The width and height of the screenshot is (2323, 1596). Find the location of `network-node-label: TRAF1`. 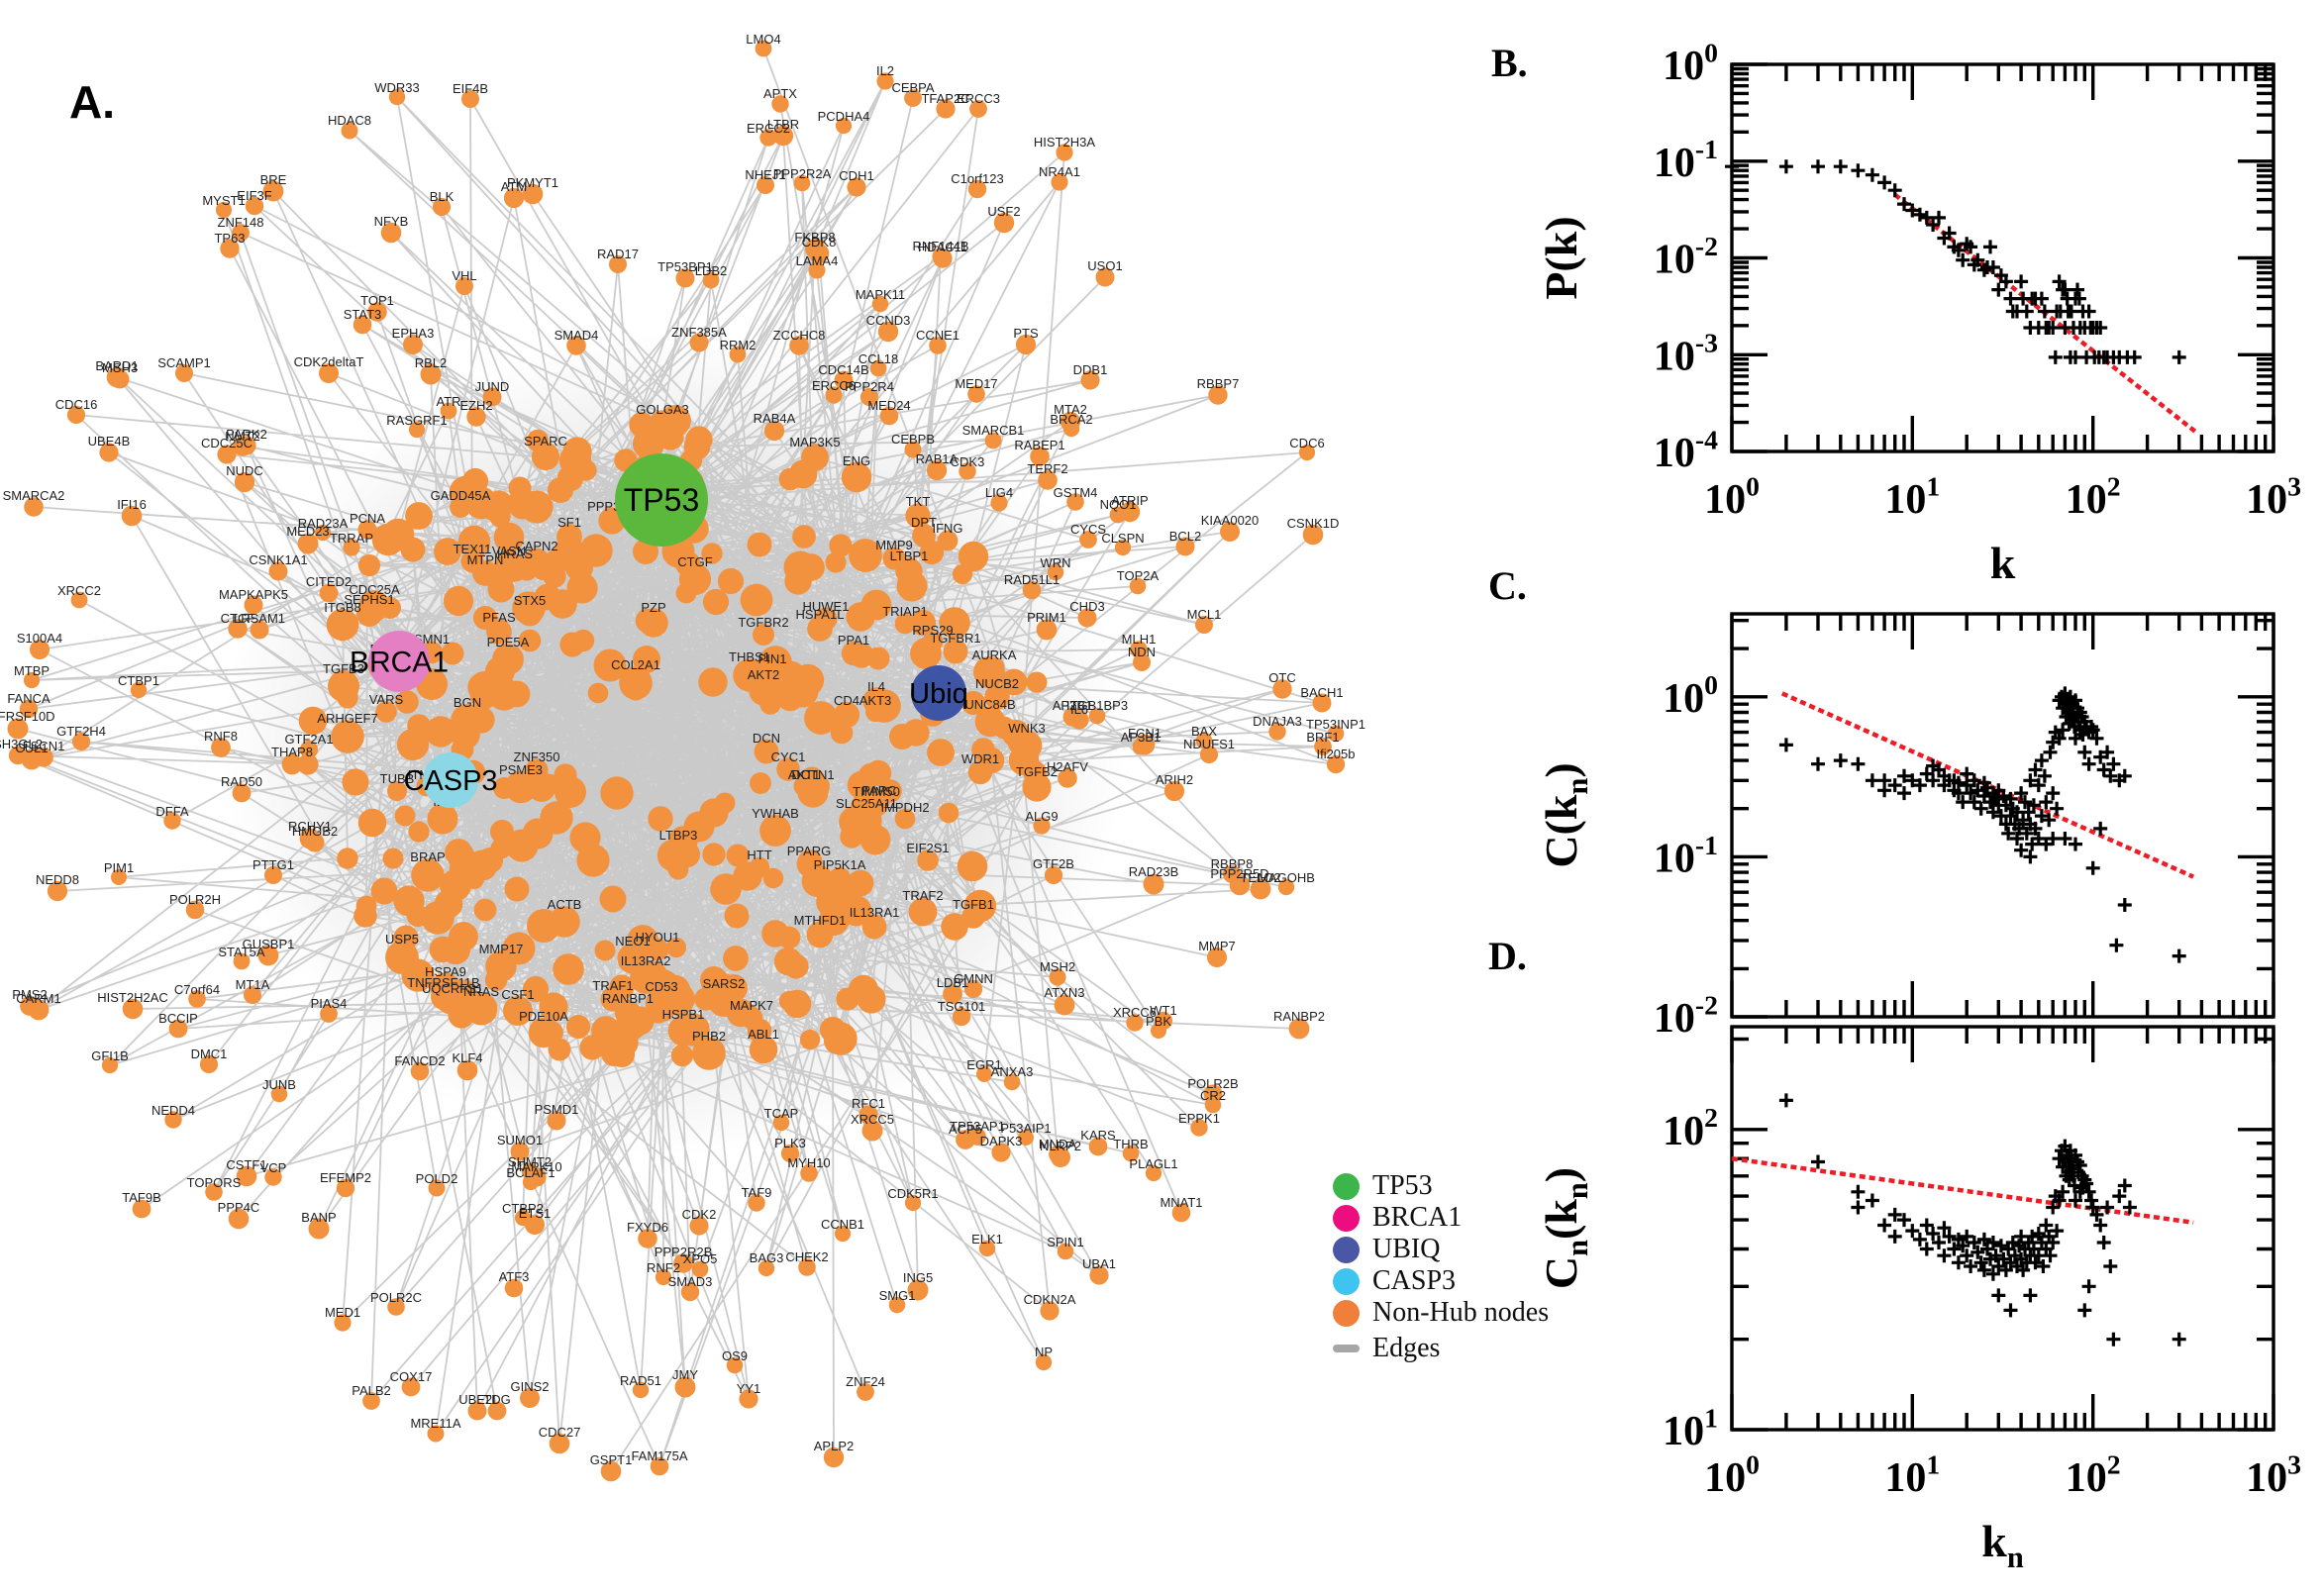

network-node-label: TRAF1 is located at coordinates (613, 986).